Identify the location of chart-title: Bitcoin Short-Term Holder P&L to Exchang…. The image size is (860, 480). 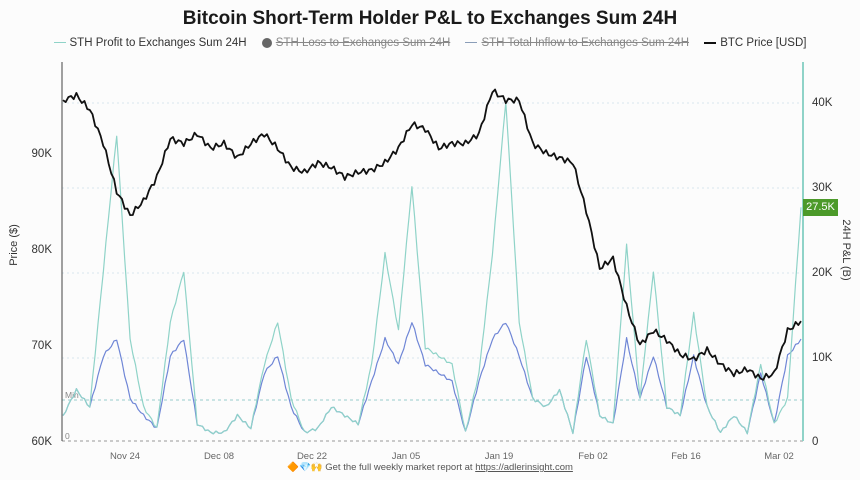
(430, 18).